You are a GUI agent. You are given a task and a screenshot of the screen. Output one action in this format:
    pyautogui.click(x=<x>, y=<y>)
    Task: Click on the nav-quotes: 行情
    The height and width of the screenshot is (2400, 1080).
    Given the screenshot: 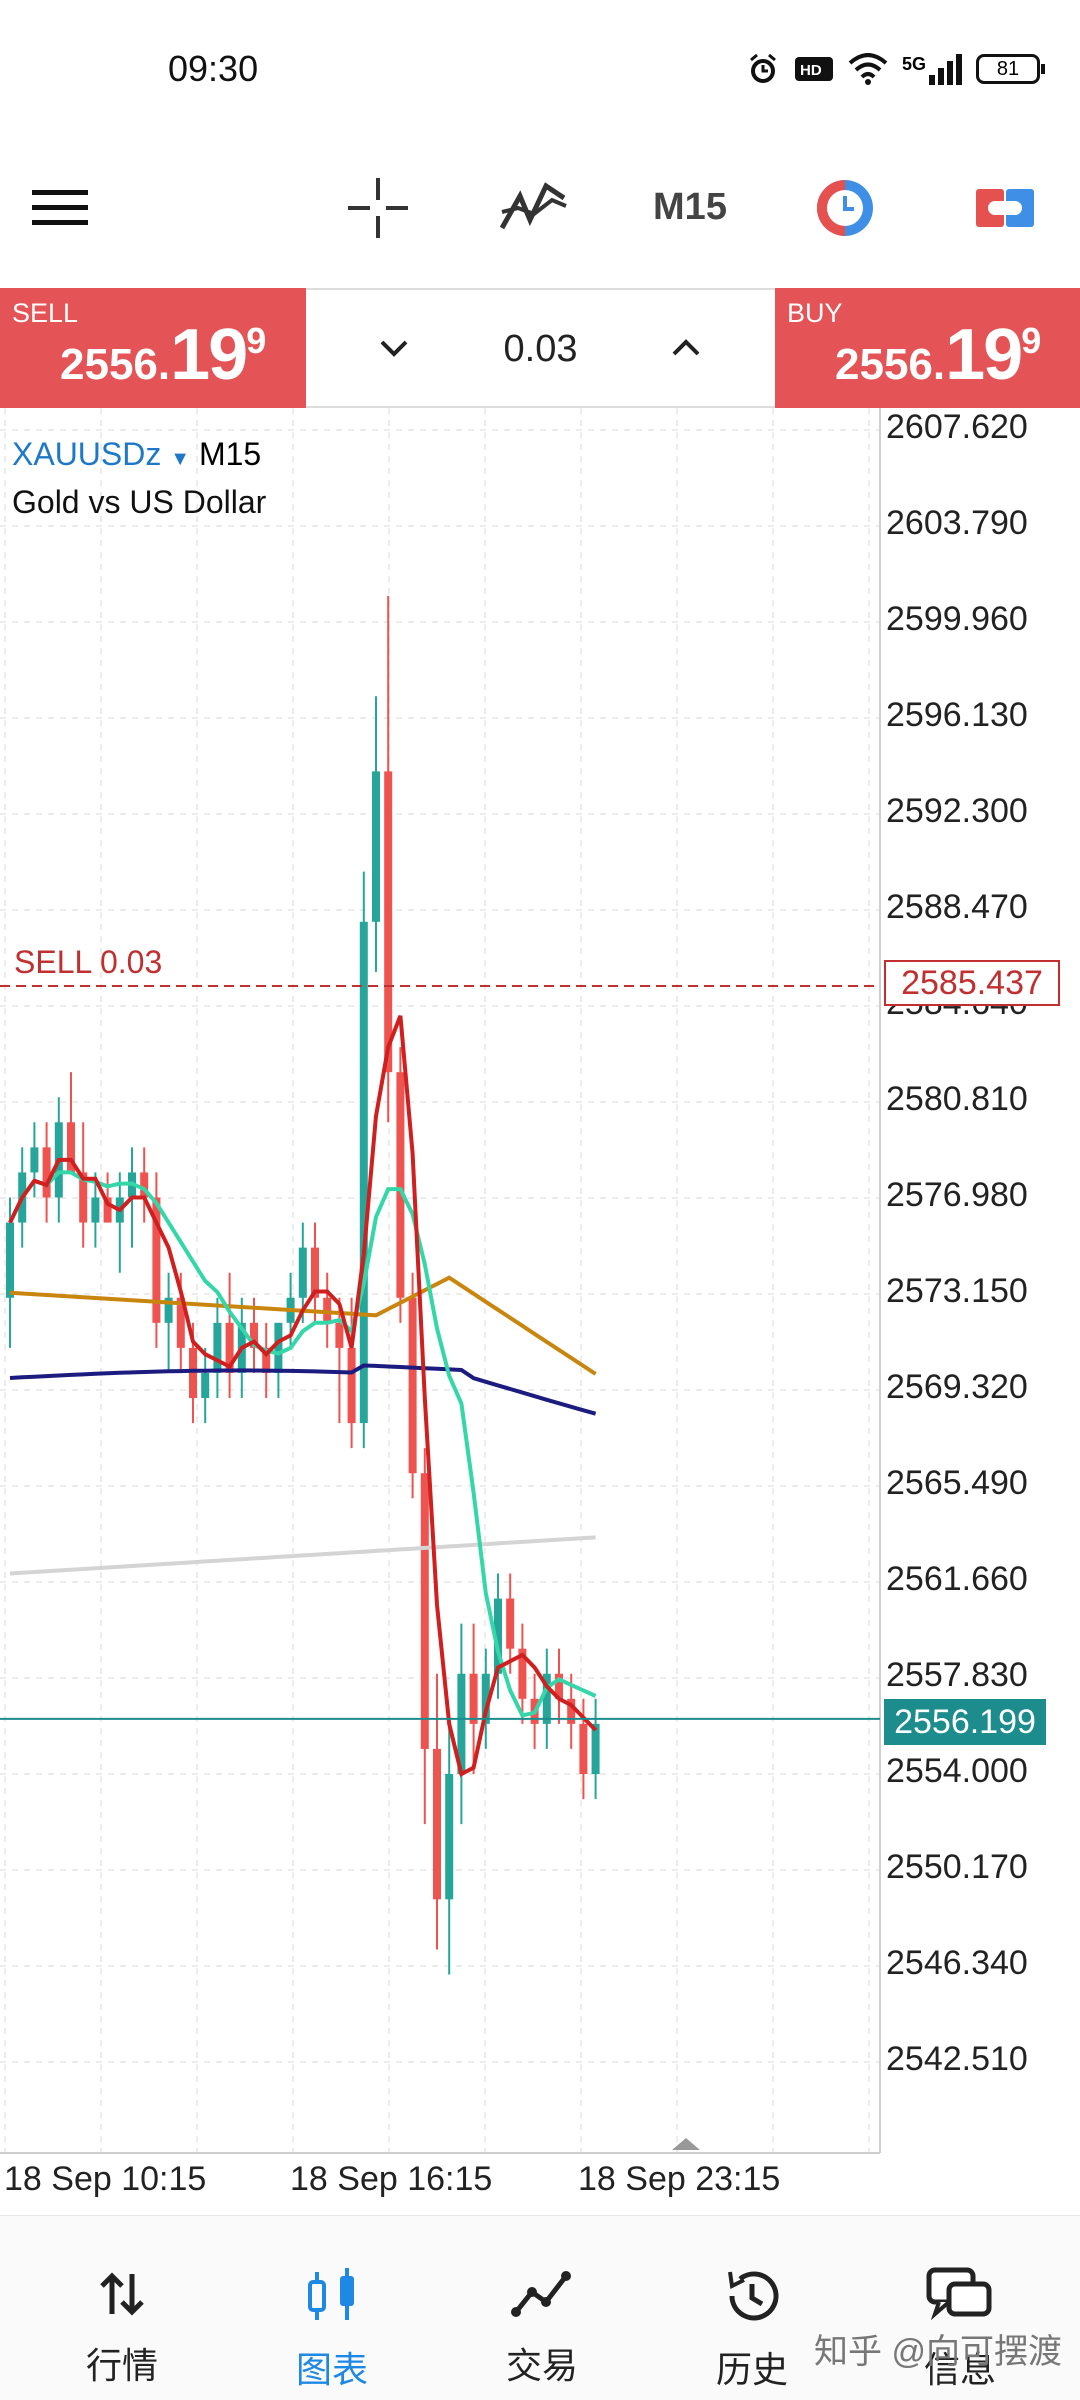 What is the action you would take?
    pyautogui.click(x=122, y=2327)
    